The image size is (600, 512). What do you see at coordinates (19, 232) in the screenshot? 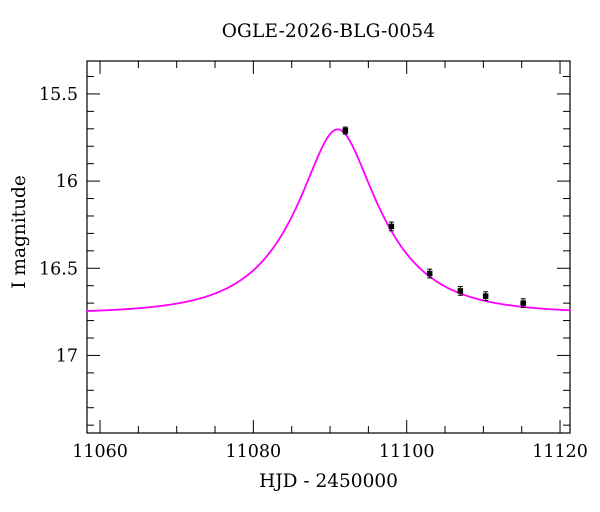
I see `y-axis-label: I magnitude` at bounding box center [19, 232].